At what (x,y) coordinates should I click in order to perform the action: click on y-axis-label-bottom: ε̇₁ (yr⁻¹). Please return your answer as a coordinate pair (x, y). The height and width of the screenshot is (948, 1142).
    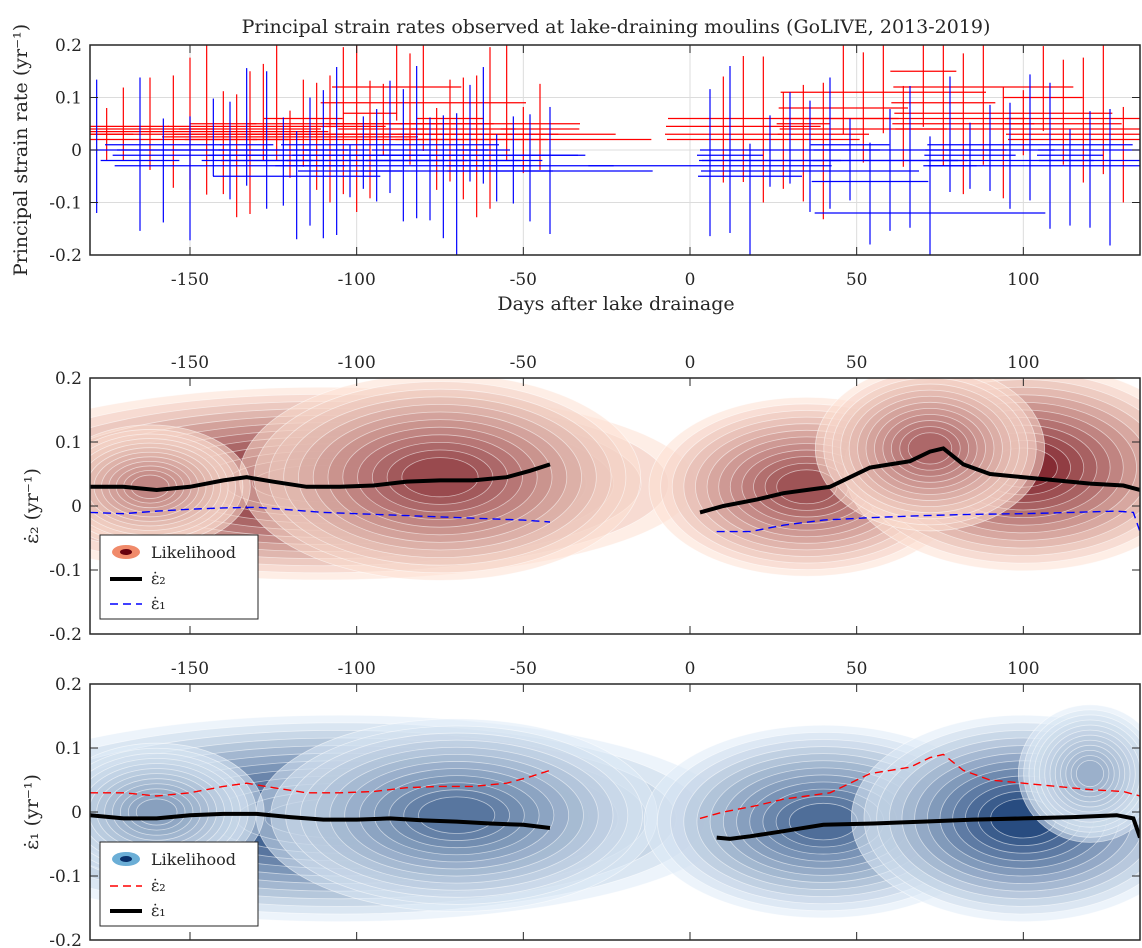
    Looking at the image, I should click on (32, 812).